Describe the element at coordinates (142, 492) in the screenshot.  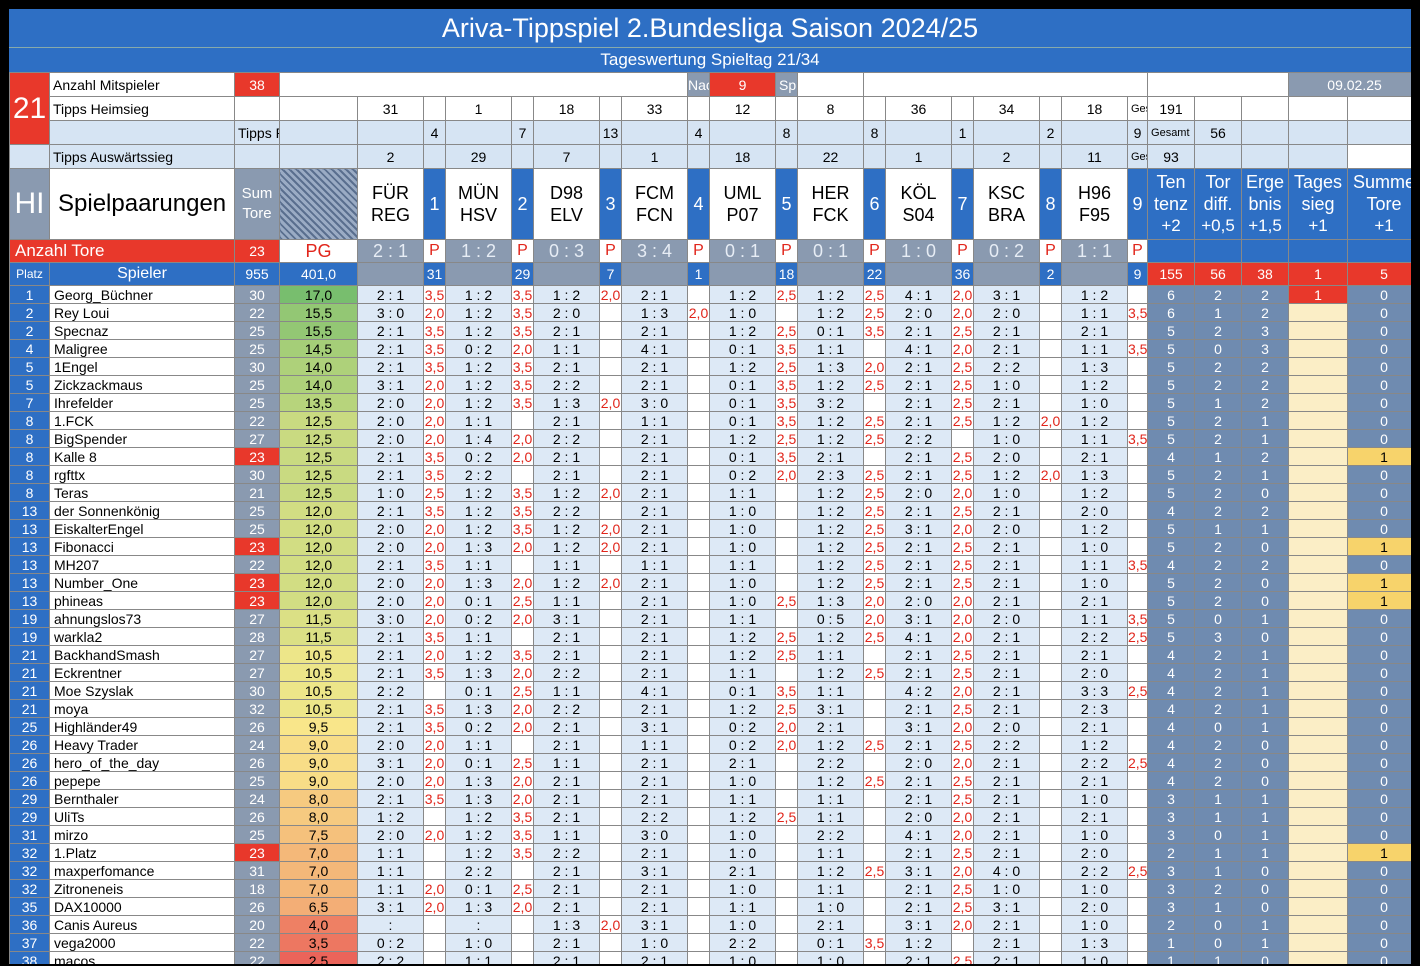
I see `player-name: Teras` at that location.